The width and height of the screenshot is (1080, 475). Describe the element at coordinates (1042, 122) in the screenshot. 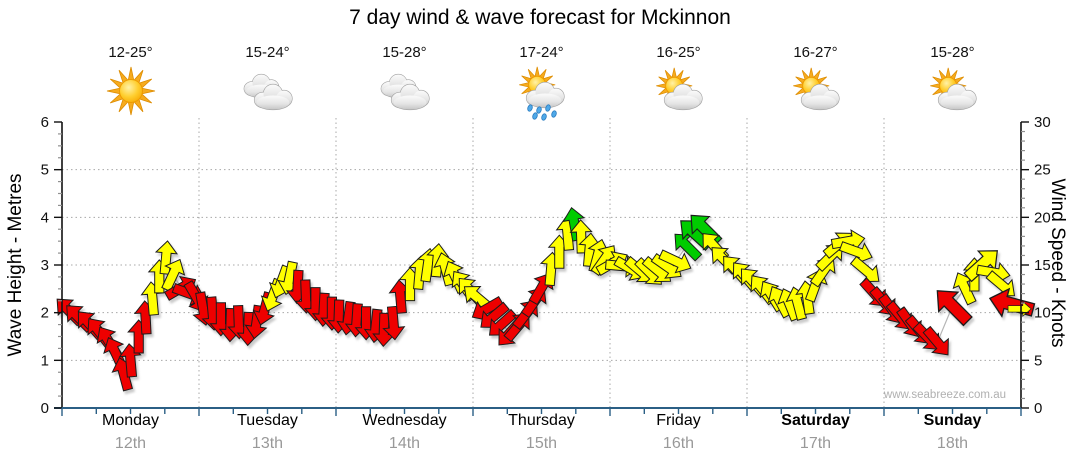

I see `wind-axis-tick-label: 30` at that location.